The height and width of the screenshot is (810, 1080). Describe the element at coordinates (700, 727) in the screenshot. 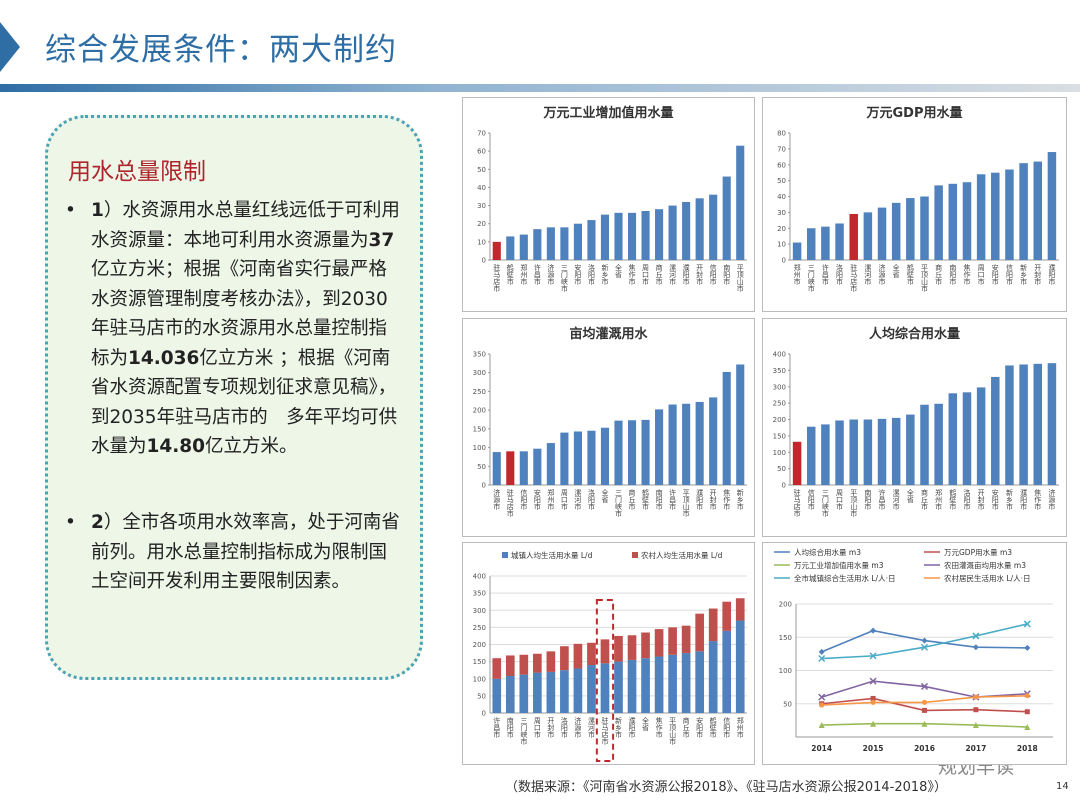

I see `x-tick-label: 安阳市` at that location.